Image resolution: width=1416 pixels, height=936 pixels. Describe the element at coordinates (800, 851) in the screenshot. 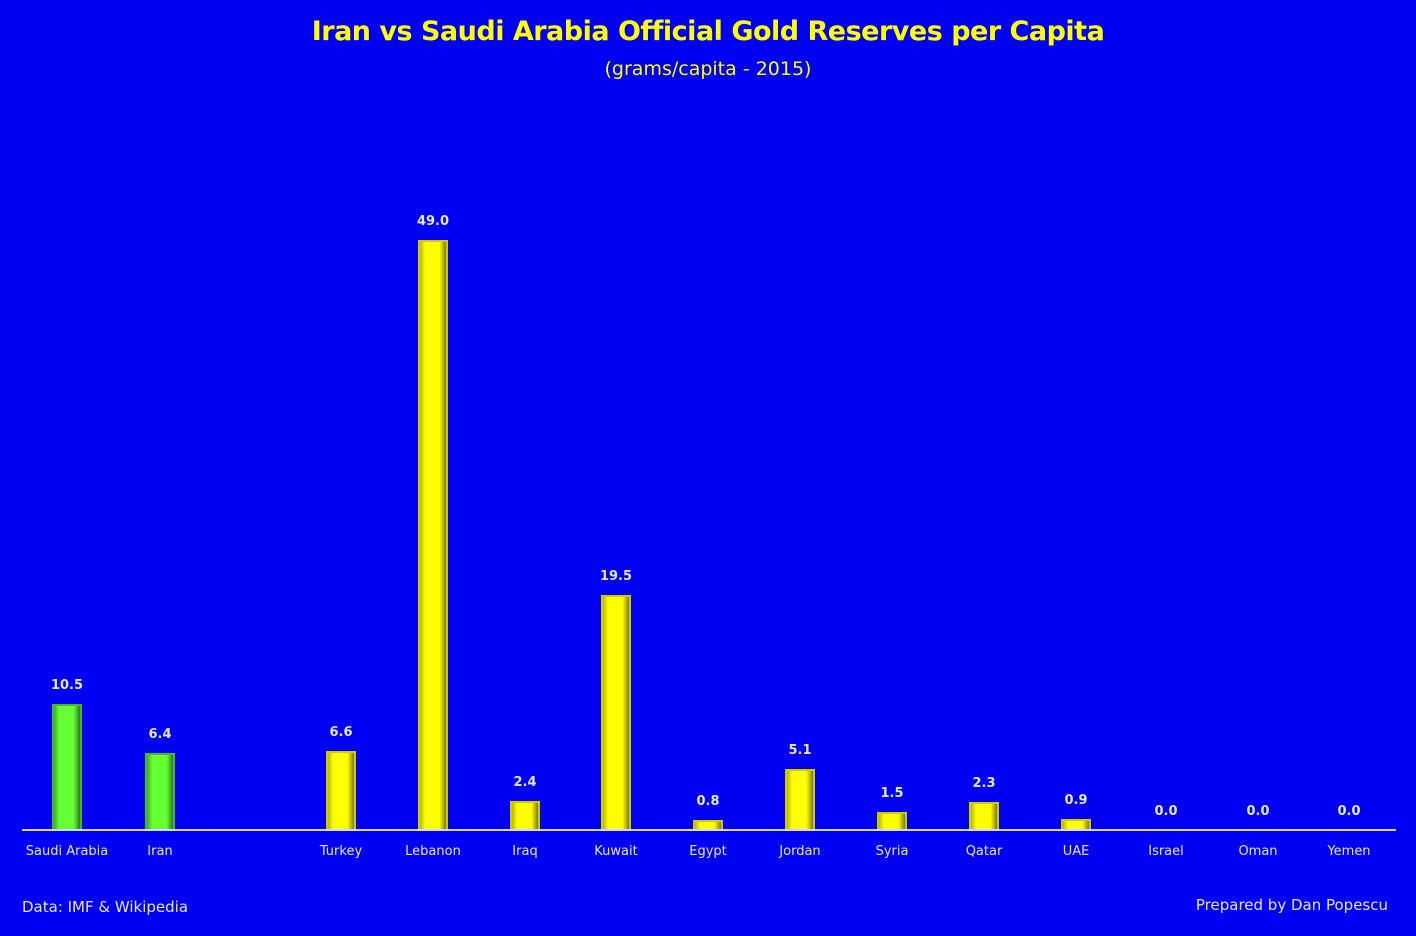

I see `x-tick-label: Jordan` at that location.